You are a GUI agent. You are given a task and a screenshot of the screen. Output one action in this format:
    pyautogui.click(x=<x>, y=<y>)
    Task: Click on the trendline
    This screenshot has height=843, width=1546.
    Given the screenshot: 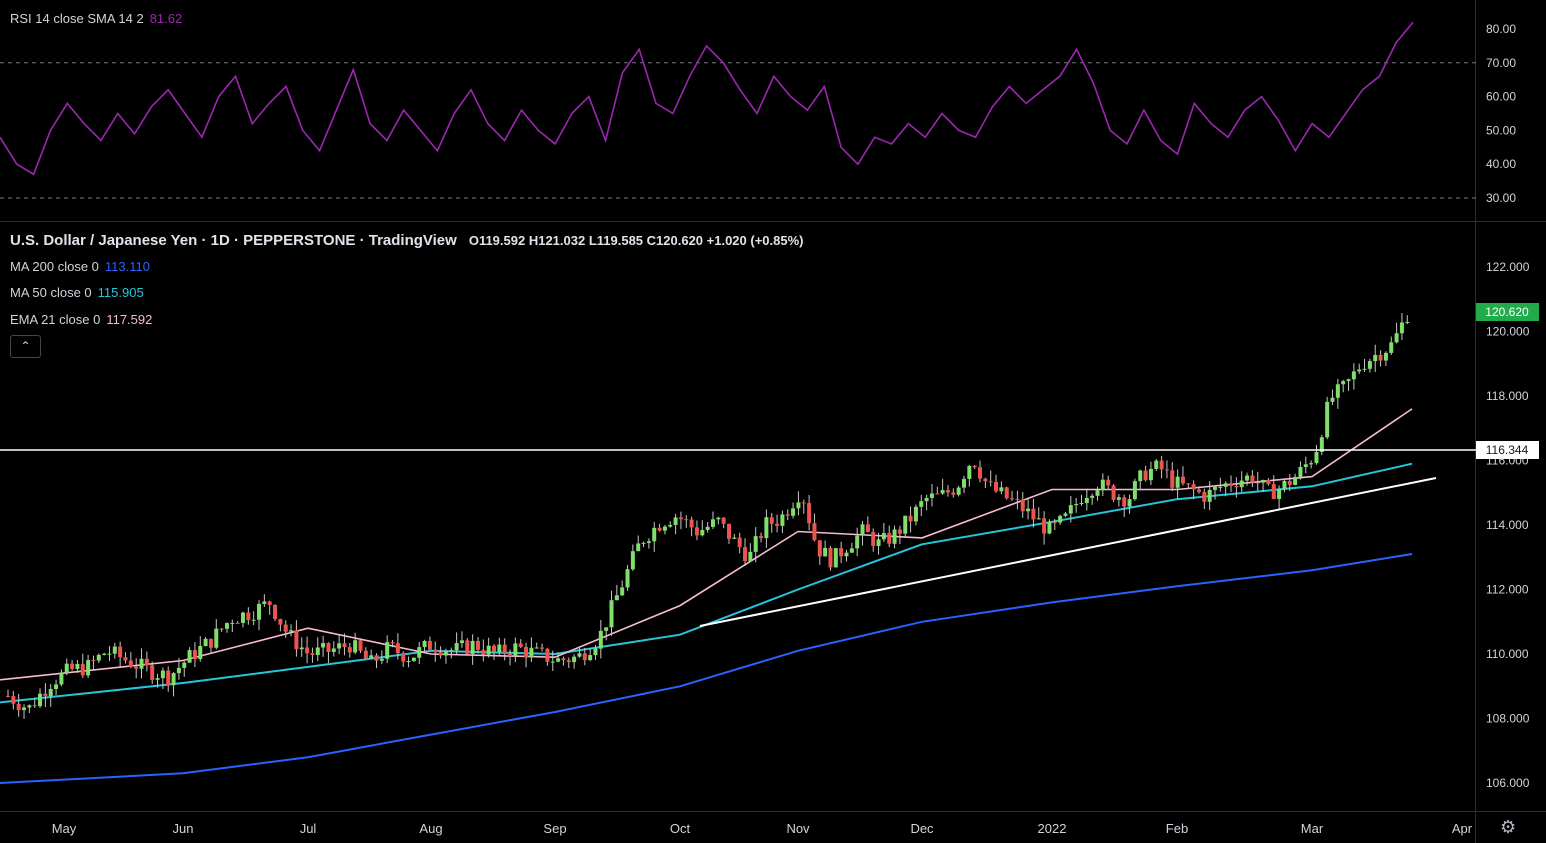 What is the action you would take?
    pyautogui.click(x=1068, y=552)
    